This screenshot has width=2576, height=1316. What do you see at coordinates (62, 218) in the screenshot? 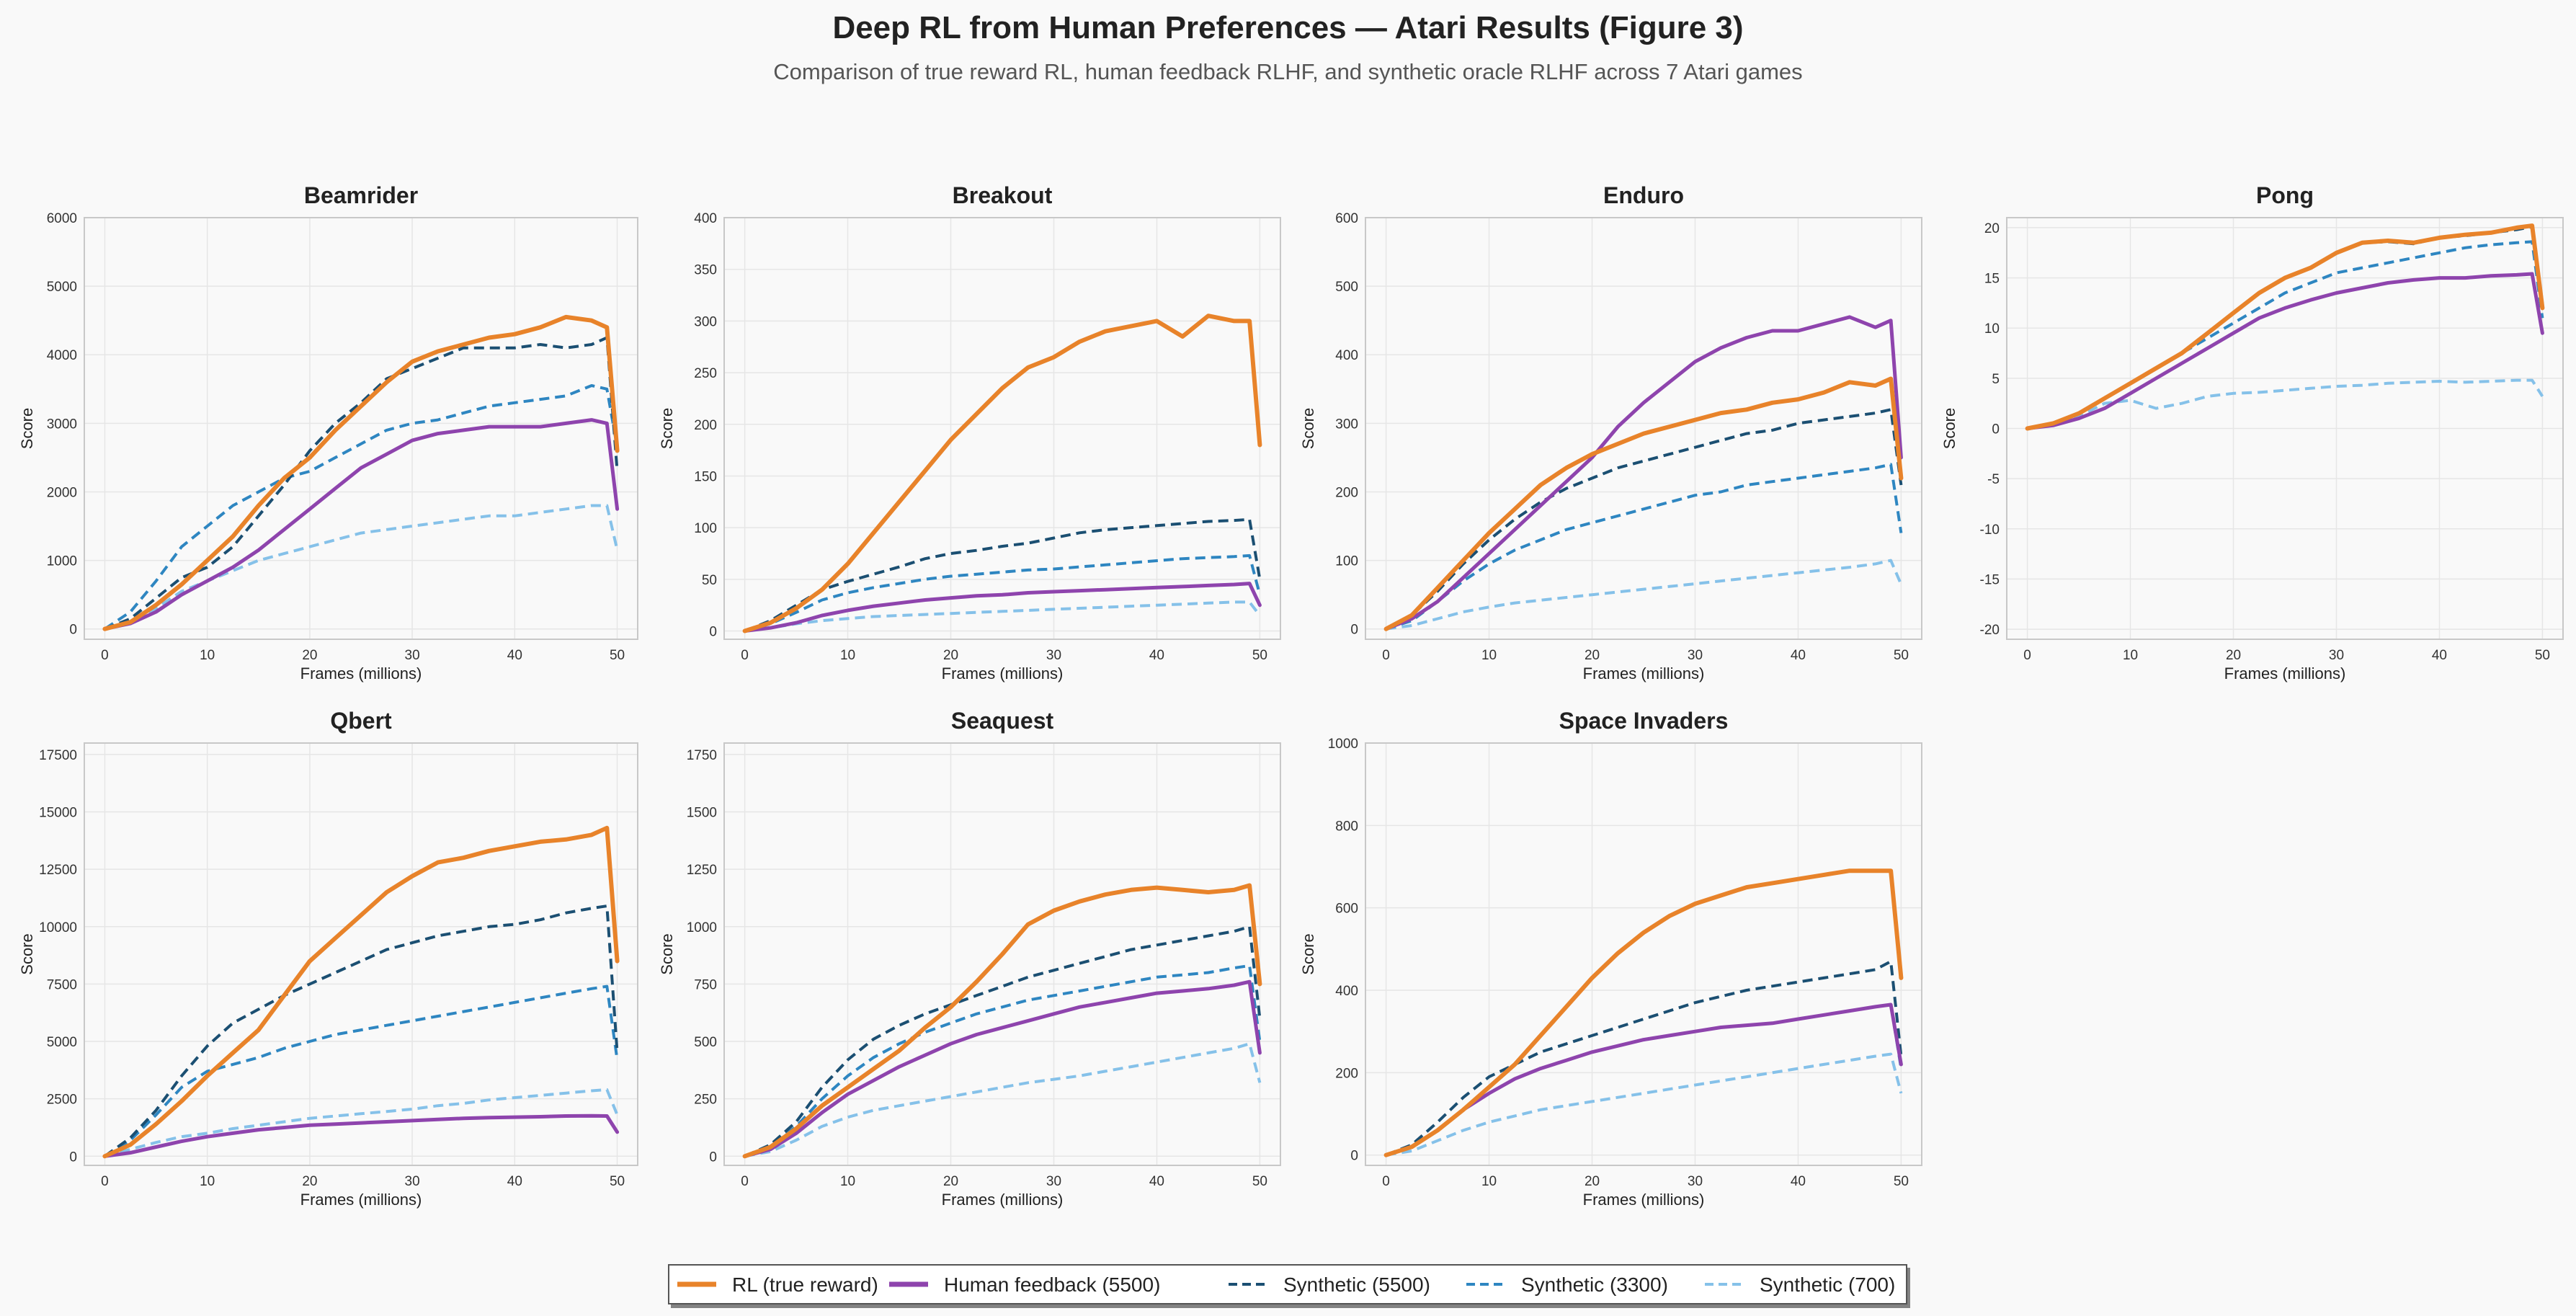
I see `y-tick-label: 6000` at bounding box center [62, 218].